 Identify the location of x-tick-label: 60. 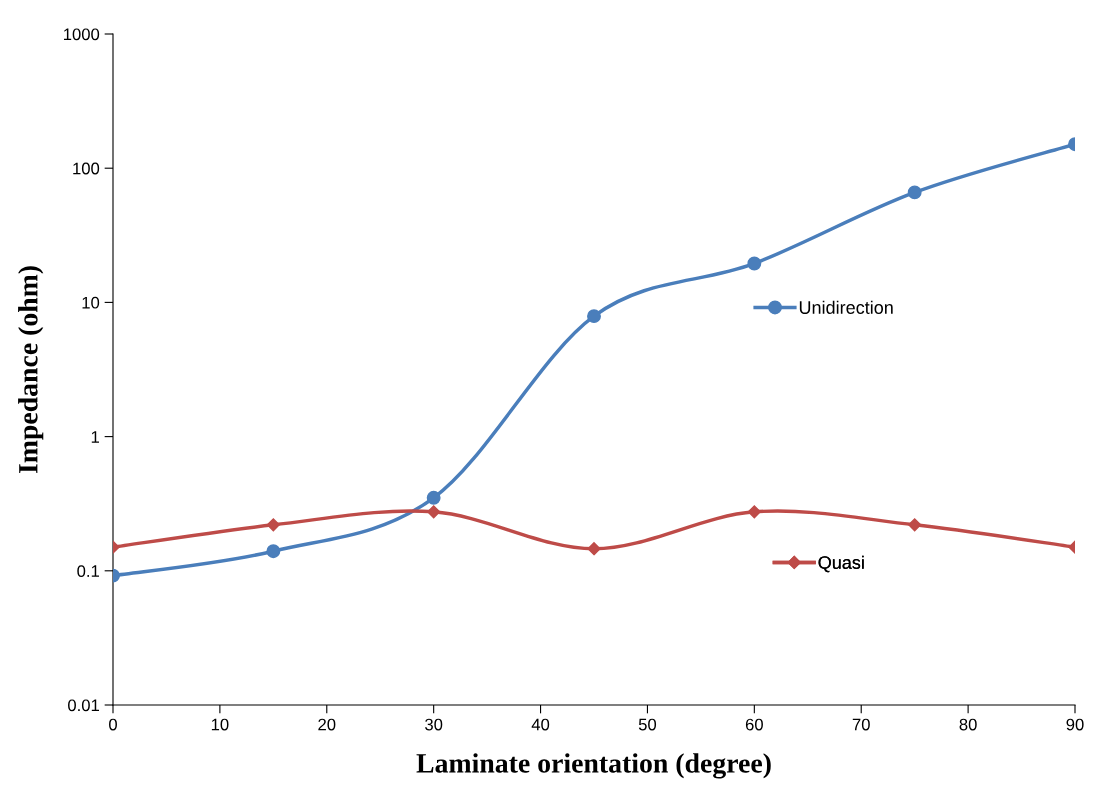
(754, 724).